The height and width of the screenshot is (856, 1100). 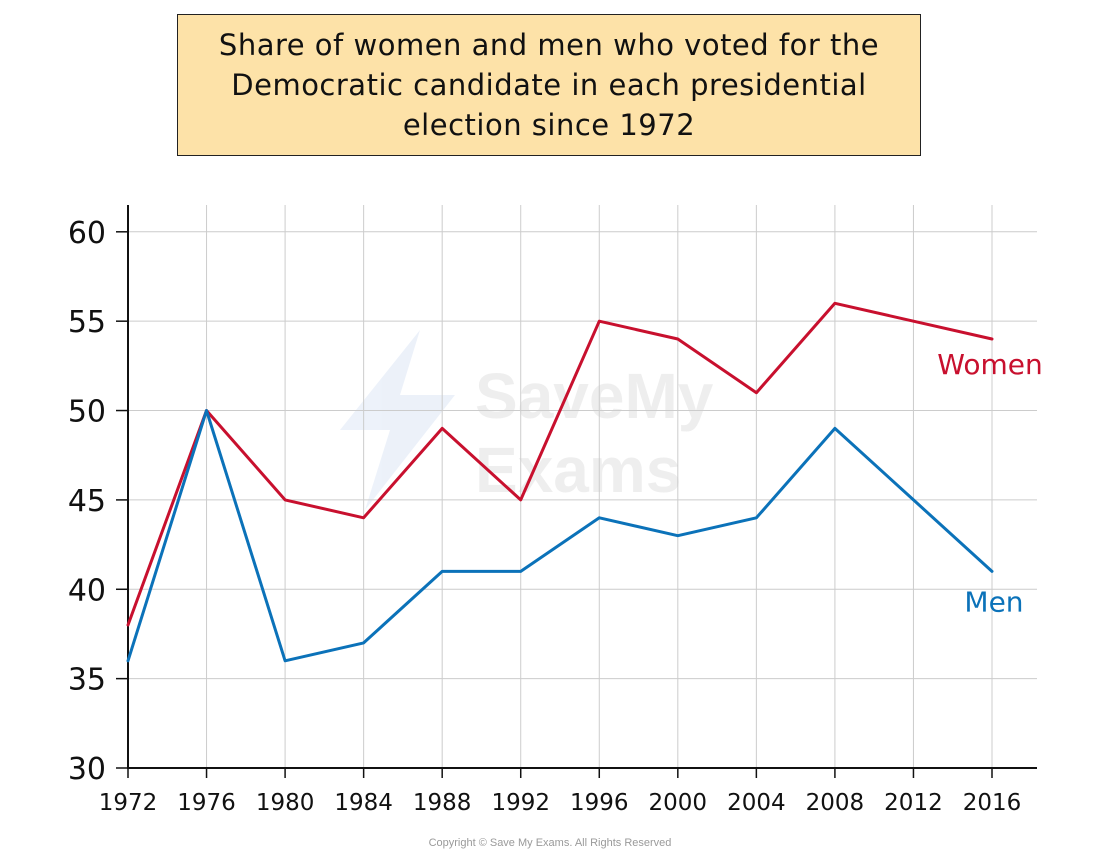 What do you see at coordinates (87, 590) in the screenshot?
I see `y-tick-label: 40` at bounding box center [87, 590].